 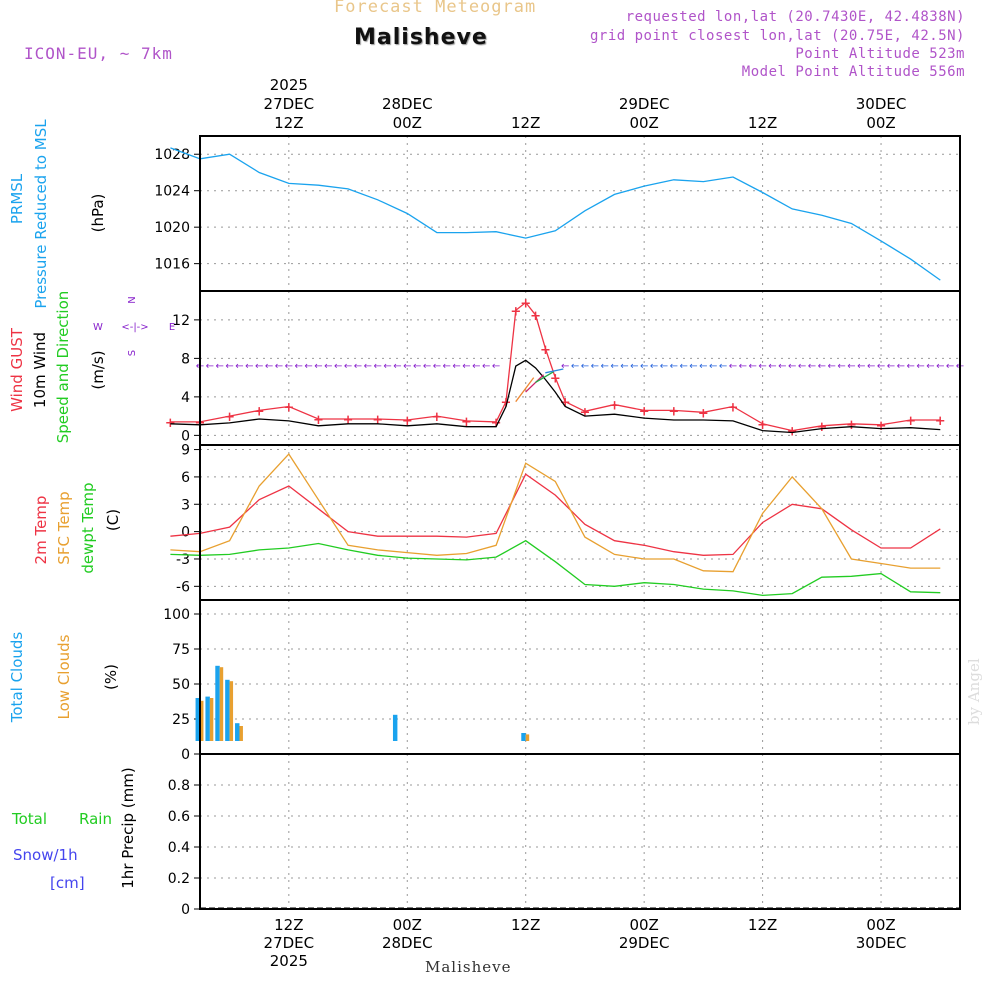 What do you see at coordinates (181, 321) in the screenshot?
I see `y-tick-label: 12` at bounding box center [181, 321].